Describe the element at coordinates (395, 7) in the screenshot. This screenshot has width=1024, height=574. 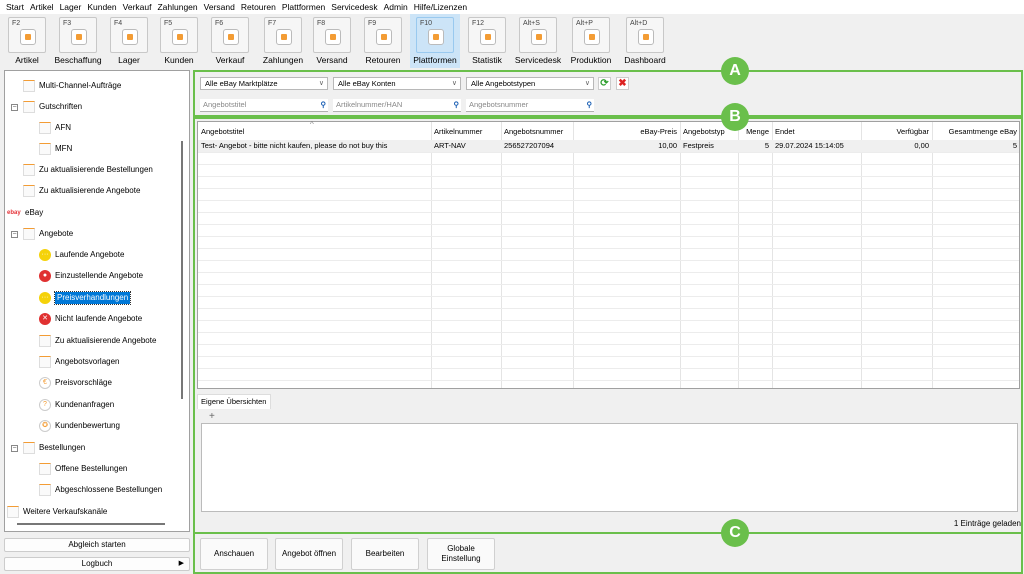
I see `menu-item-admin: Admin` at that location.